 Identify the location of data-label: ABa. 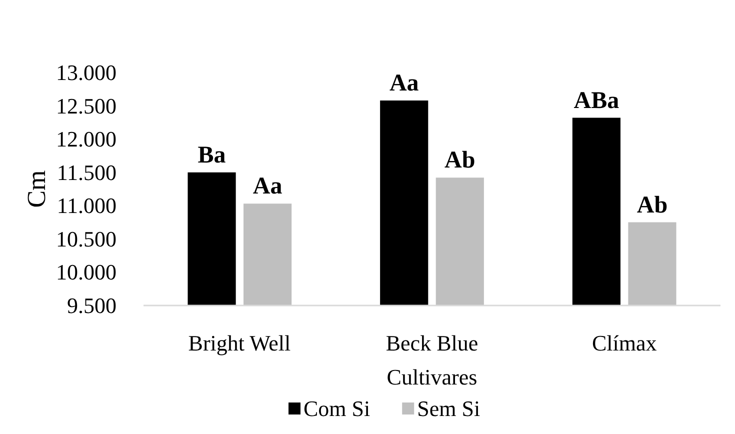
(597, 101).